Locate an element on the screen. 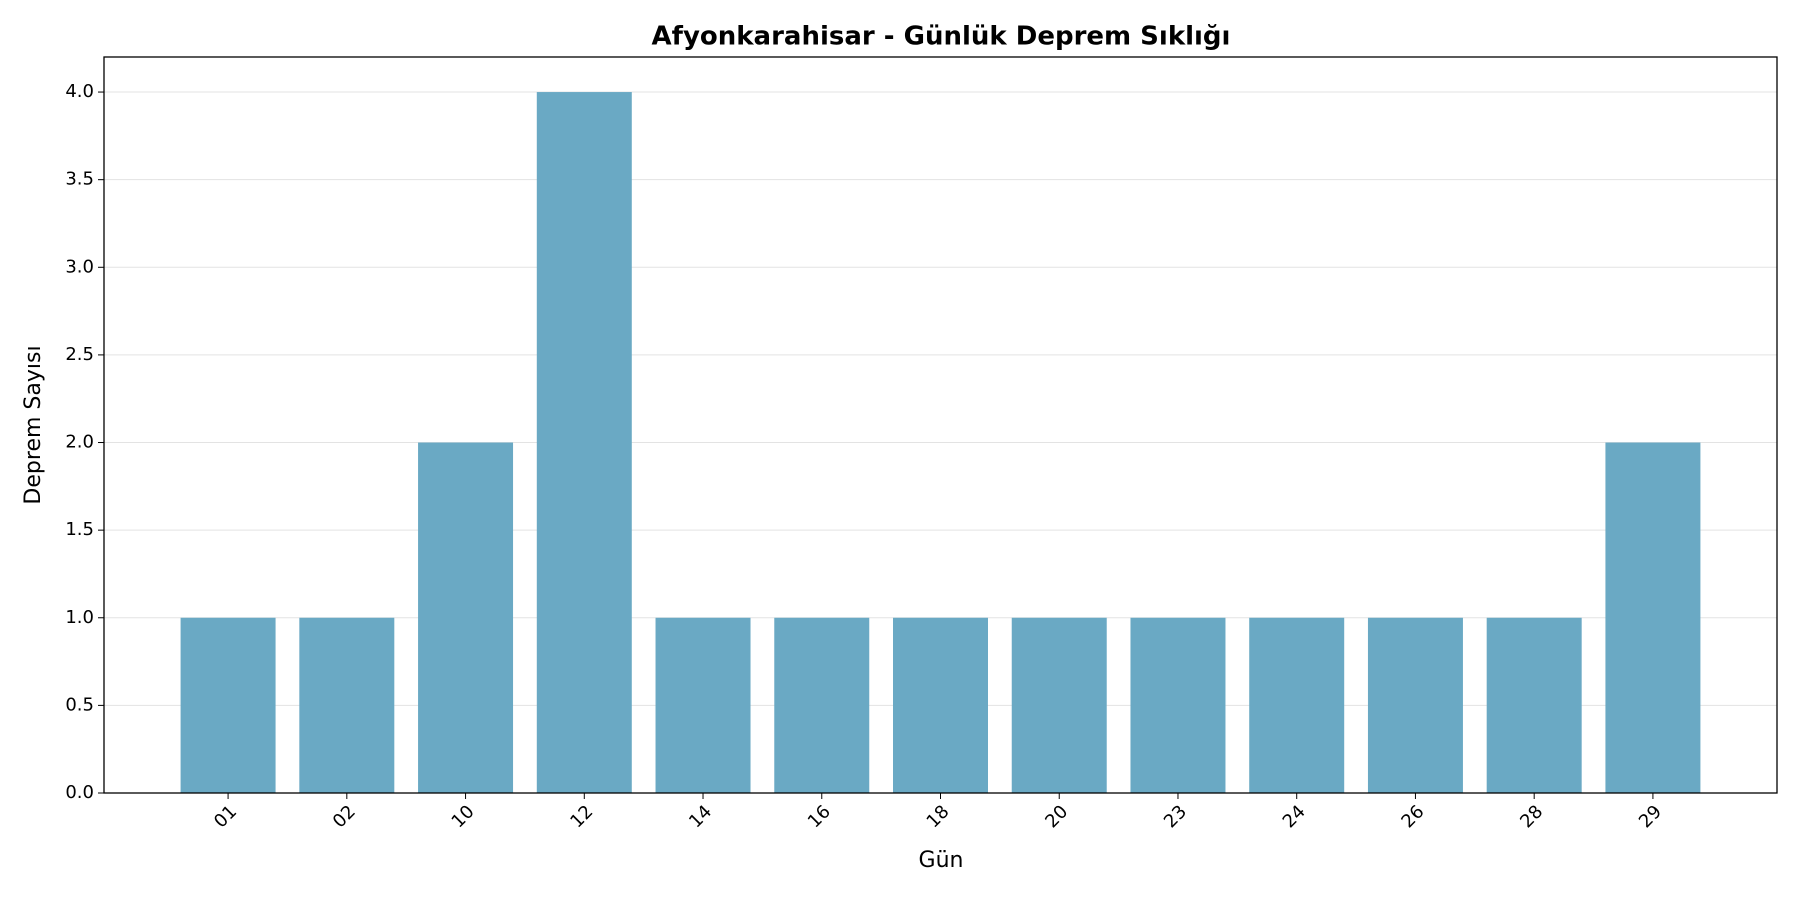 The width and height of the screenshot is (1800, 900). y-tick-label: 0.0 is located at coordinates (79, 792).